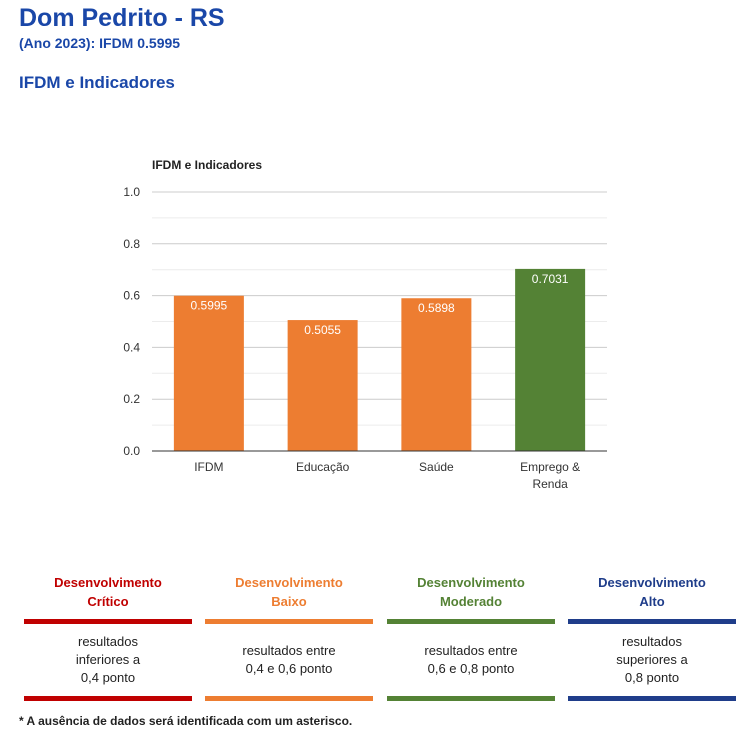  I want to click on legend-description-line: 0,4 e 0,6 ponto, so click(289, 668).